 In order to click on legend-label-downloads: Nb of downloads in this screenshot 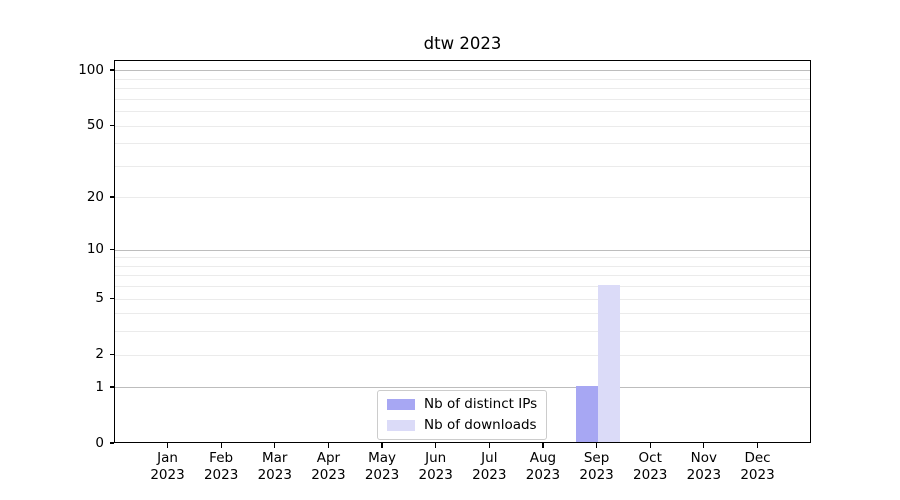, I will do `click(480, 425)`.